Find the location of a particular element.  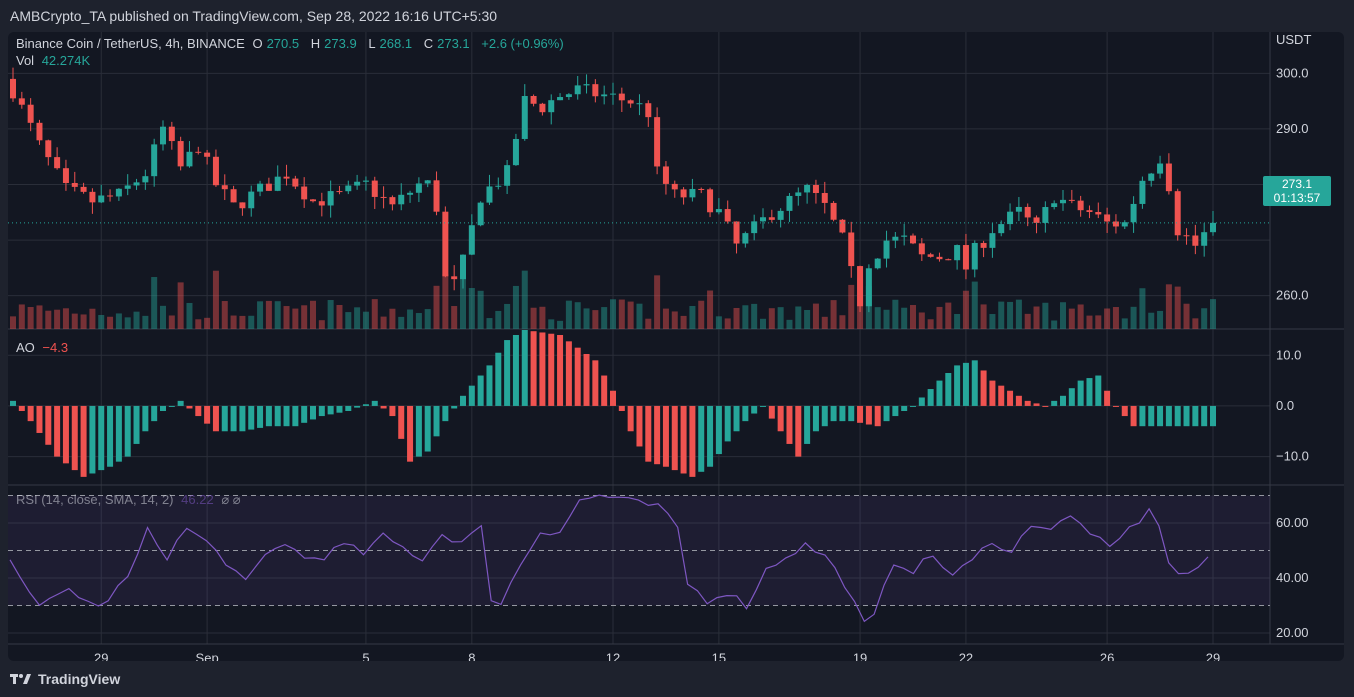

ao-label: AO is located at coordinates (25, 347).